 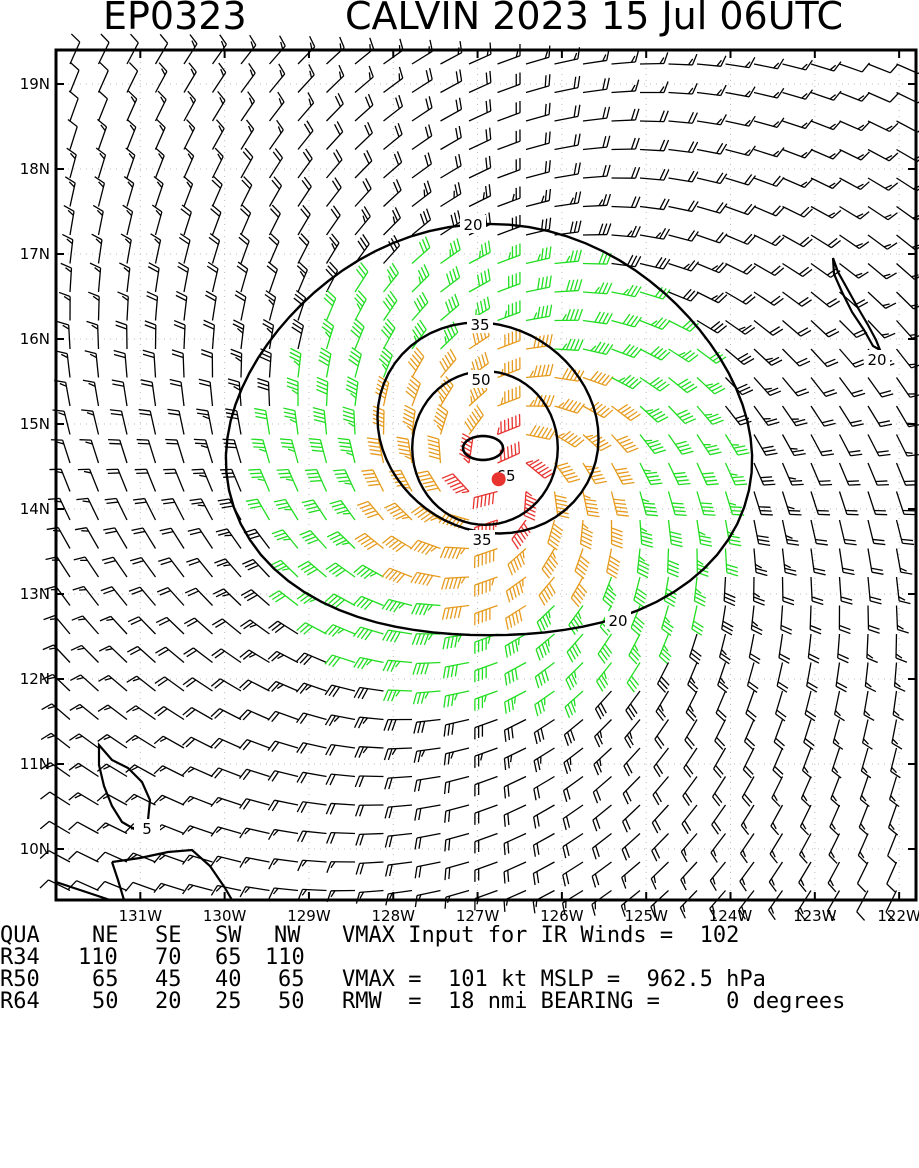 What do you see at coordinates (20, 1002) in the screenshot?
I see `row-label: R64` at bounding box center [20, 1002].